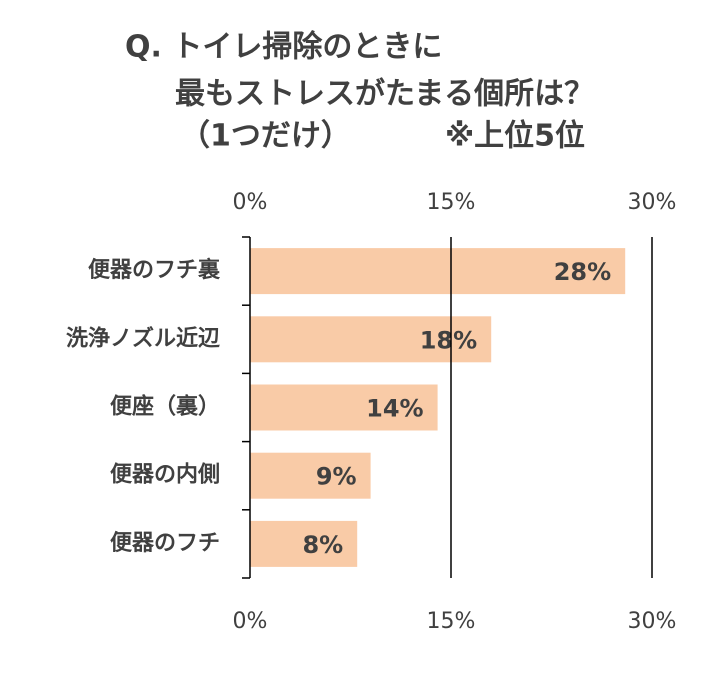  What do you see at coordinates (448, 340) in the screenshot?
I see `value-label: 18%` at bounding box center [448, 340].